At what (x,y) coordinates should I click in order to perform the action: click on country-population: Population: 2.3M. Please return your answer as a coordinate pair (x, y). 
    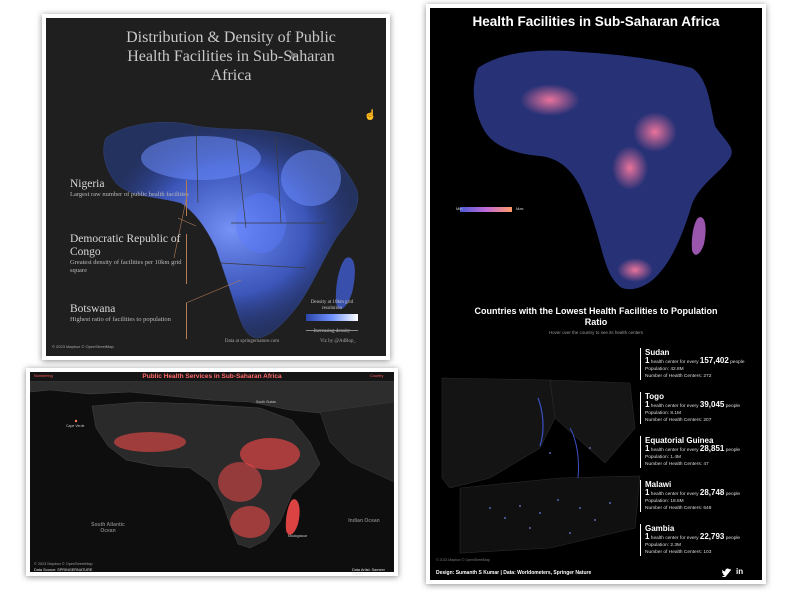
    Looking at the image, I should click on (663, 545).